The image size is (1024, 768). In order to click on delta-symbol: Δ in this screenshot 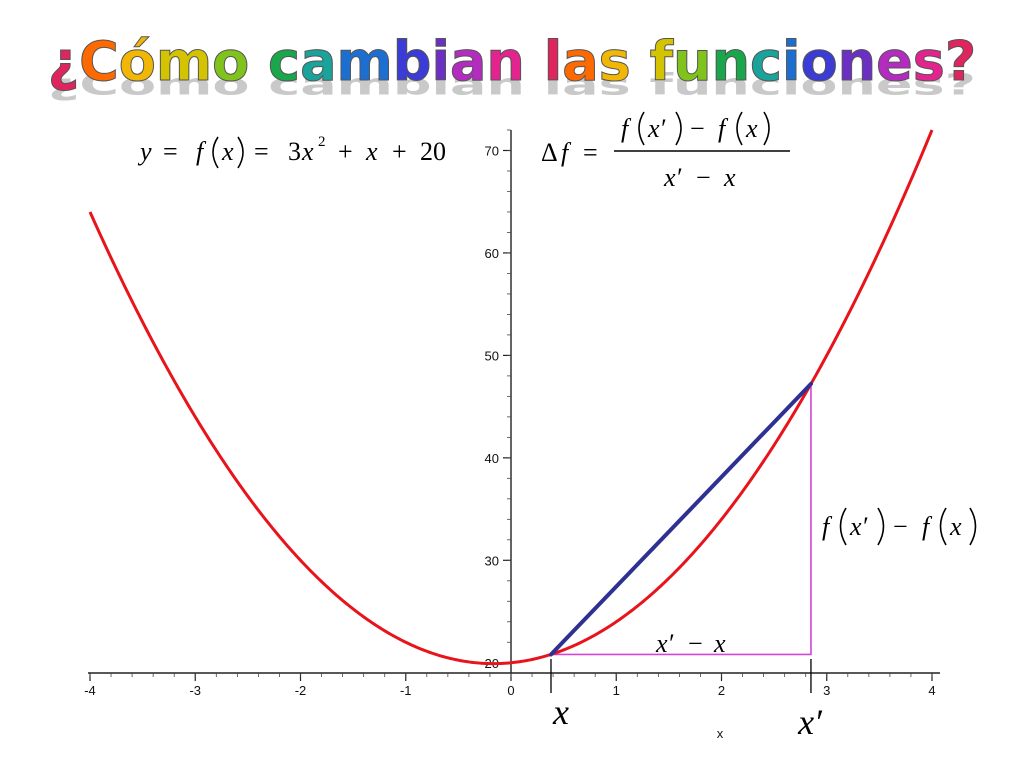, I will do `click(549, 152)`.